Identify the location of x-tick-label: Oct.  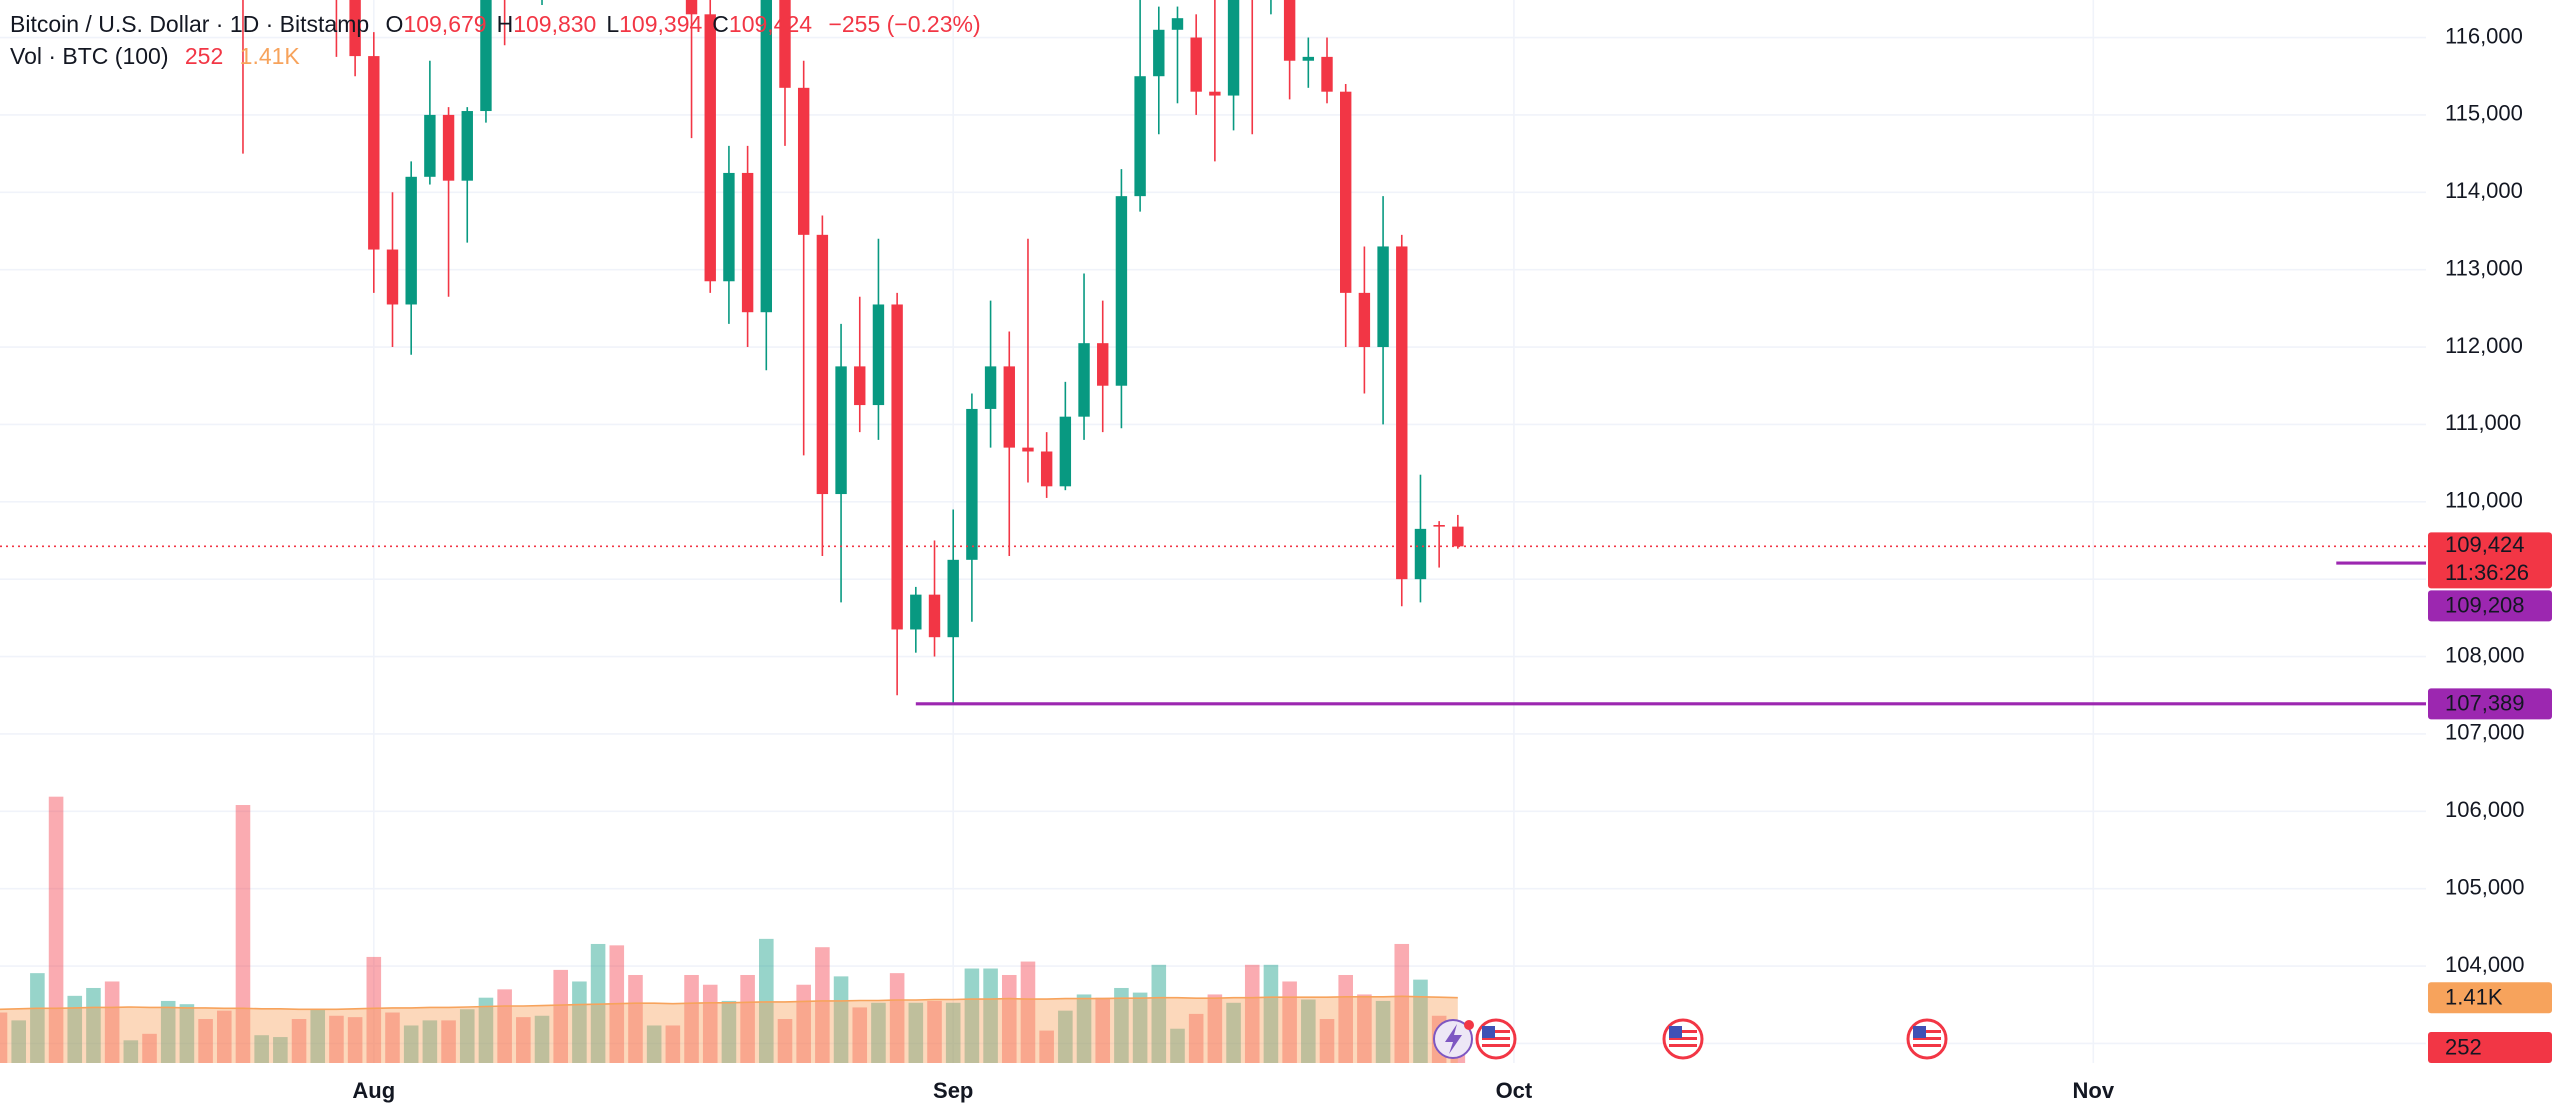
(1514, 1090).